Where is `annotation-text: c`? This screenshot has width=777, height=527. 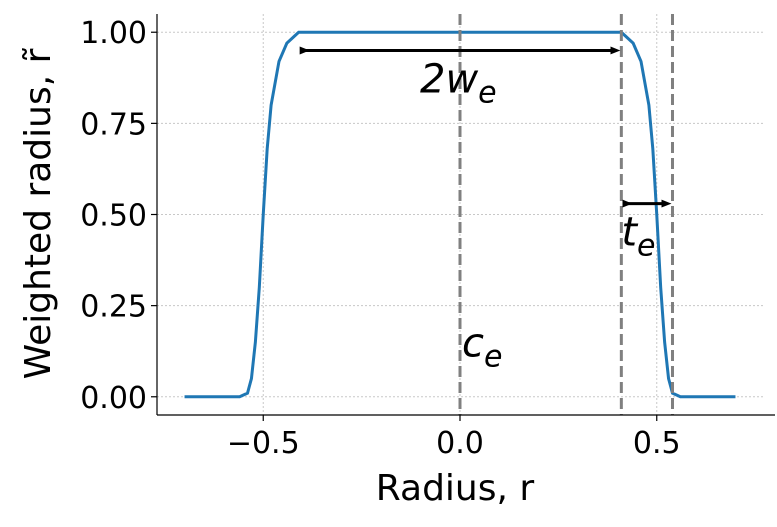 annotation-text: c is located at coordinates (473, 343).